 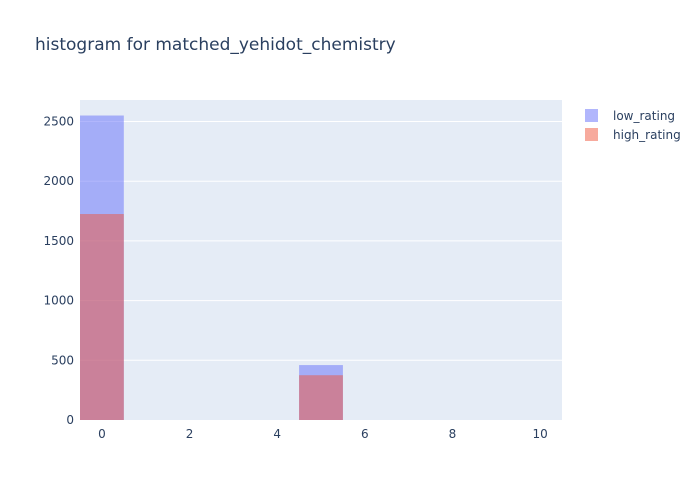 What do you see at coordinates (58, 301) in the screenshot?
I see `y-tick-label: 1000` at bounding box center [58, 301].